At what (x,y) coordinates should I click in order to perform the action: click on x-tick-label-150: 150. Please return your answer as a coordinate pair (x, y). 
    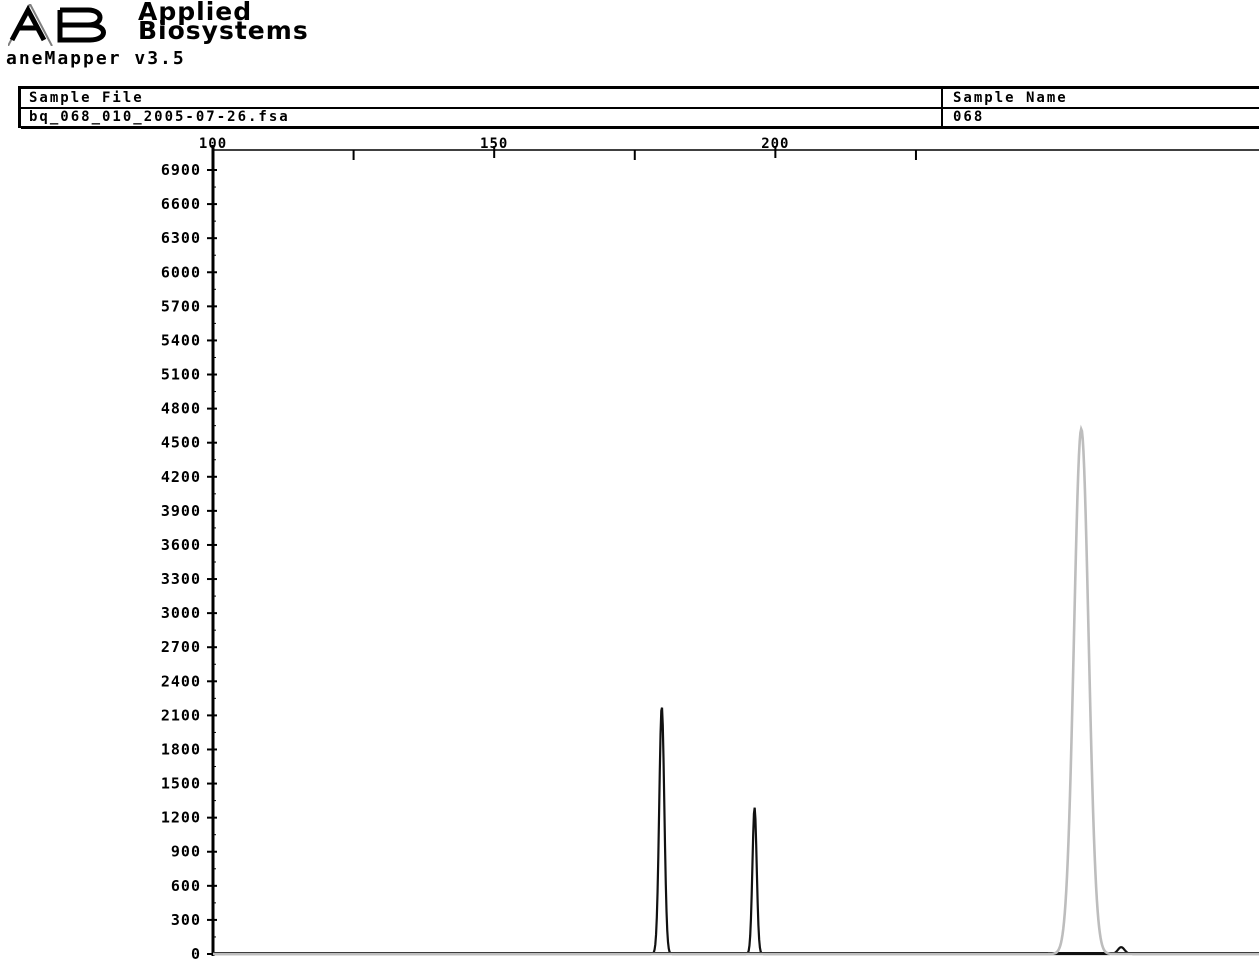
    Looking at the image, I should click on (494, 144).